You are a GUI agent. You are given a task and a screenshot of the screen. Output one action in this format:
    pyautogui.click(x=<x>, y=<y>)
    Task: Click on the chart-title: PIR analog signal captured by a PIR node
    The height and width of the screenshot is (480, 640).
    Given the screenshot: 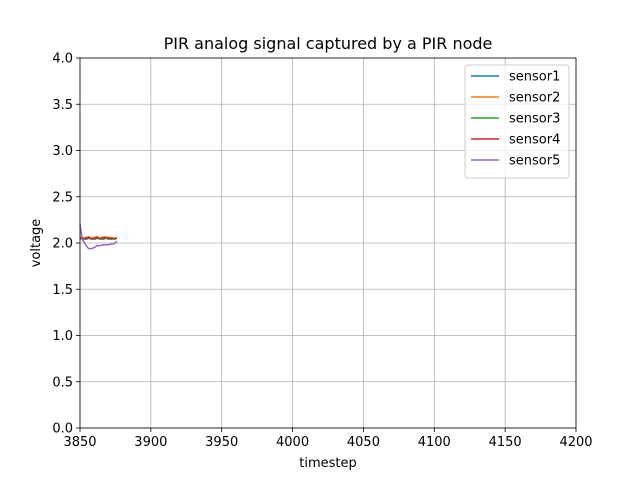 What is the action you would take?
    pyautogui.click(x=328, y=43)
    